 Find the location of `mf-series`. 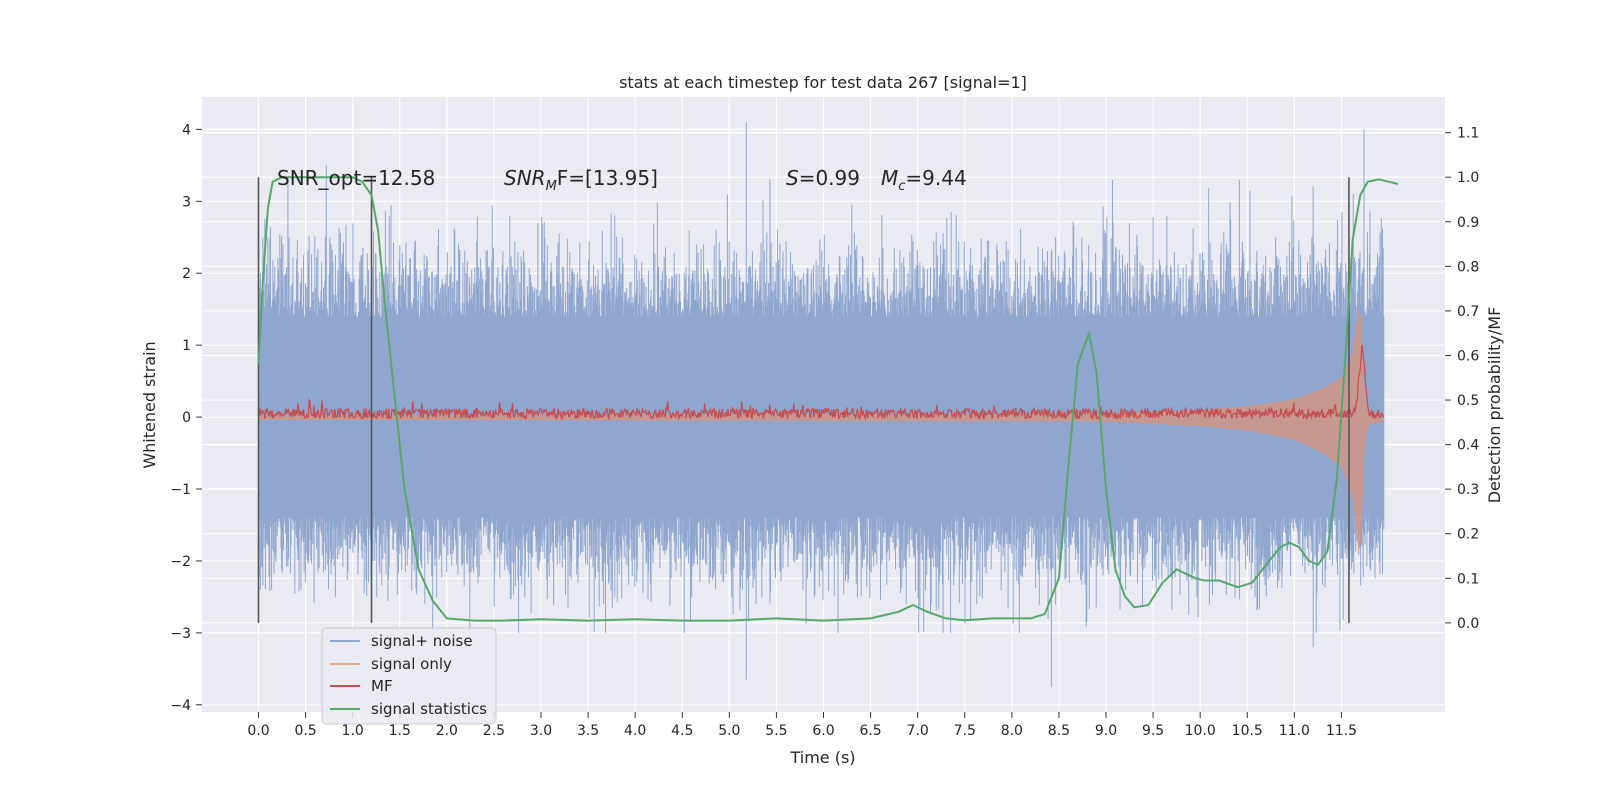

mf-series is located at coordinates (821, 383).